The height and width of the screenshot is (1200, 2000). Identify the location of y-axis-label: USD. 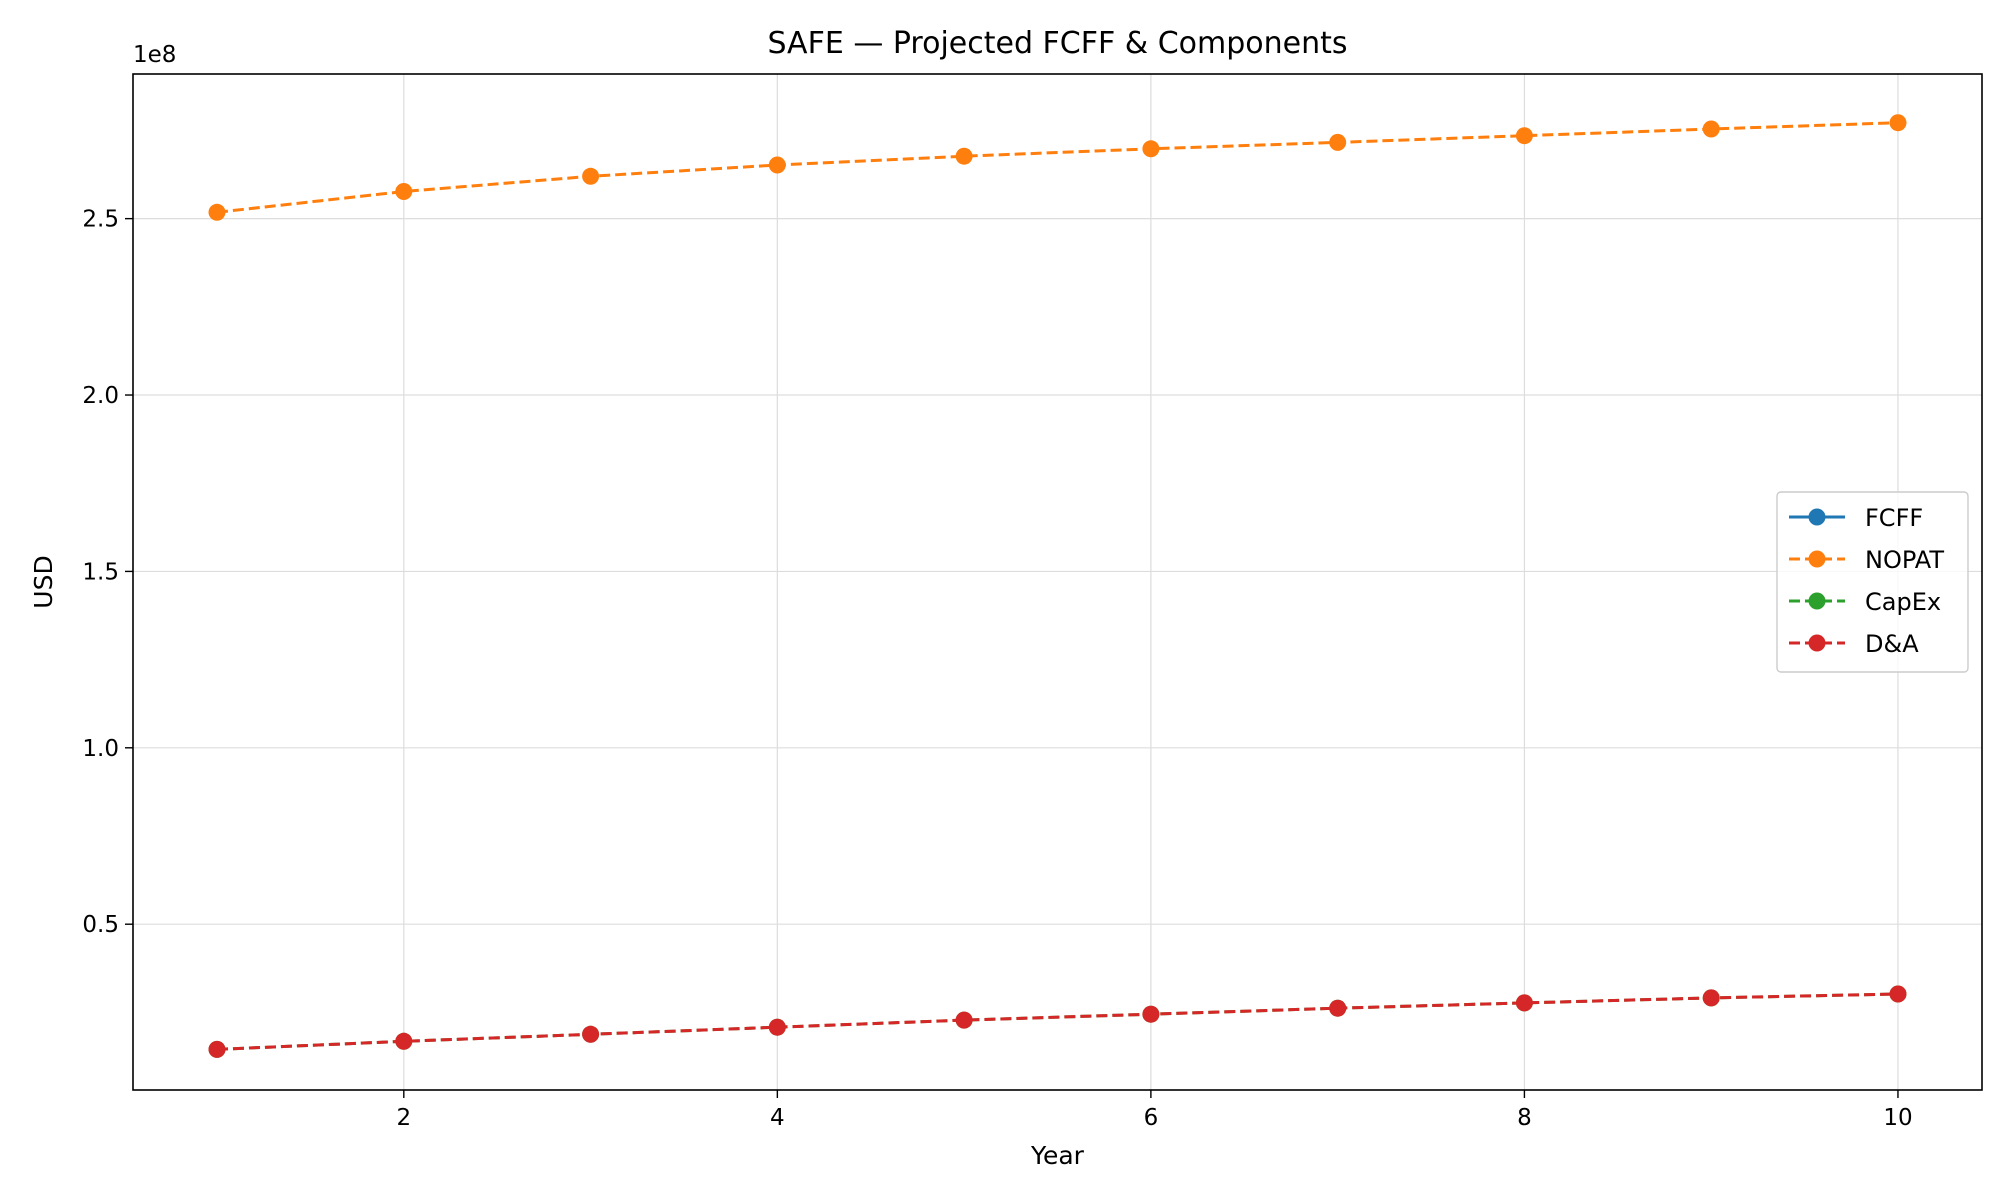
(43, 581).